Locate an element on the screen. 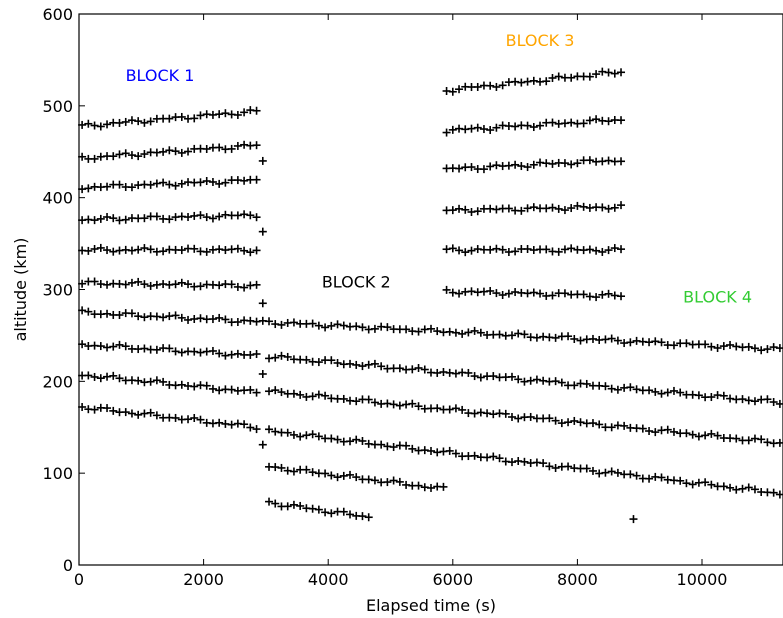  x-tick-label: 2000 is located at coordinates (203, 579).